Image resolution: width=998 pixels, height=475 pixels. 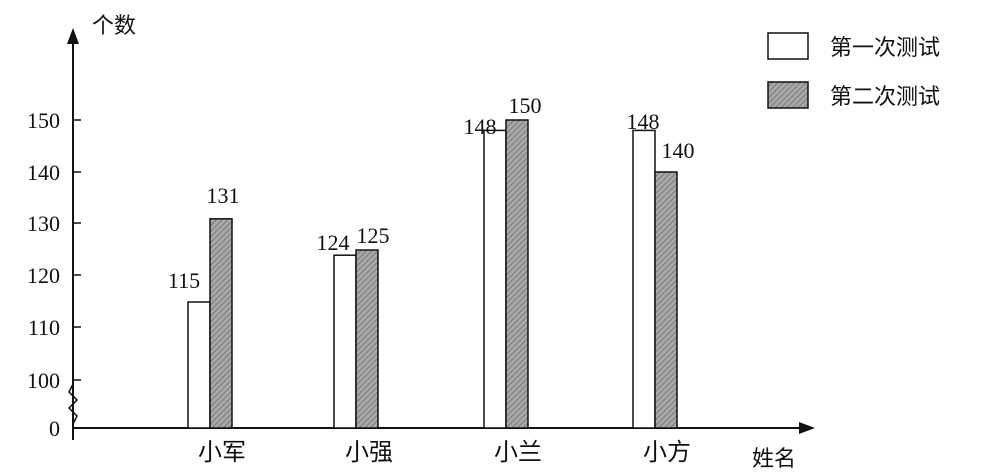 I want to click on axis-break-icon, so click(x=73, y=404).